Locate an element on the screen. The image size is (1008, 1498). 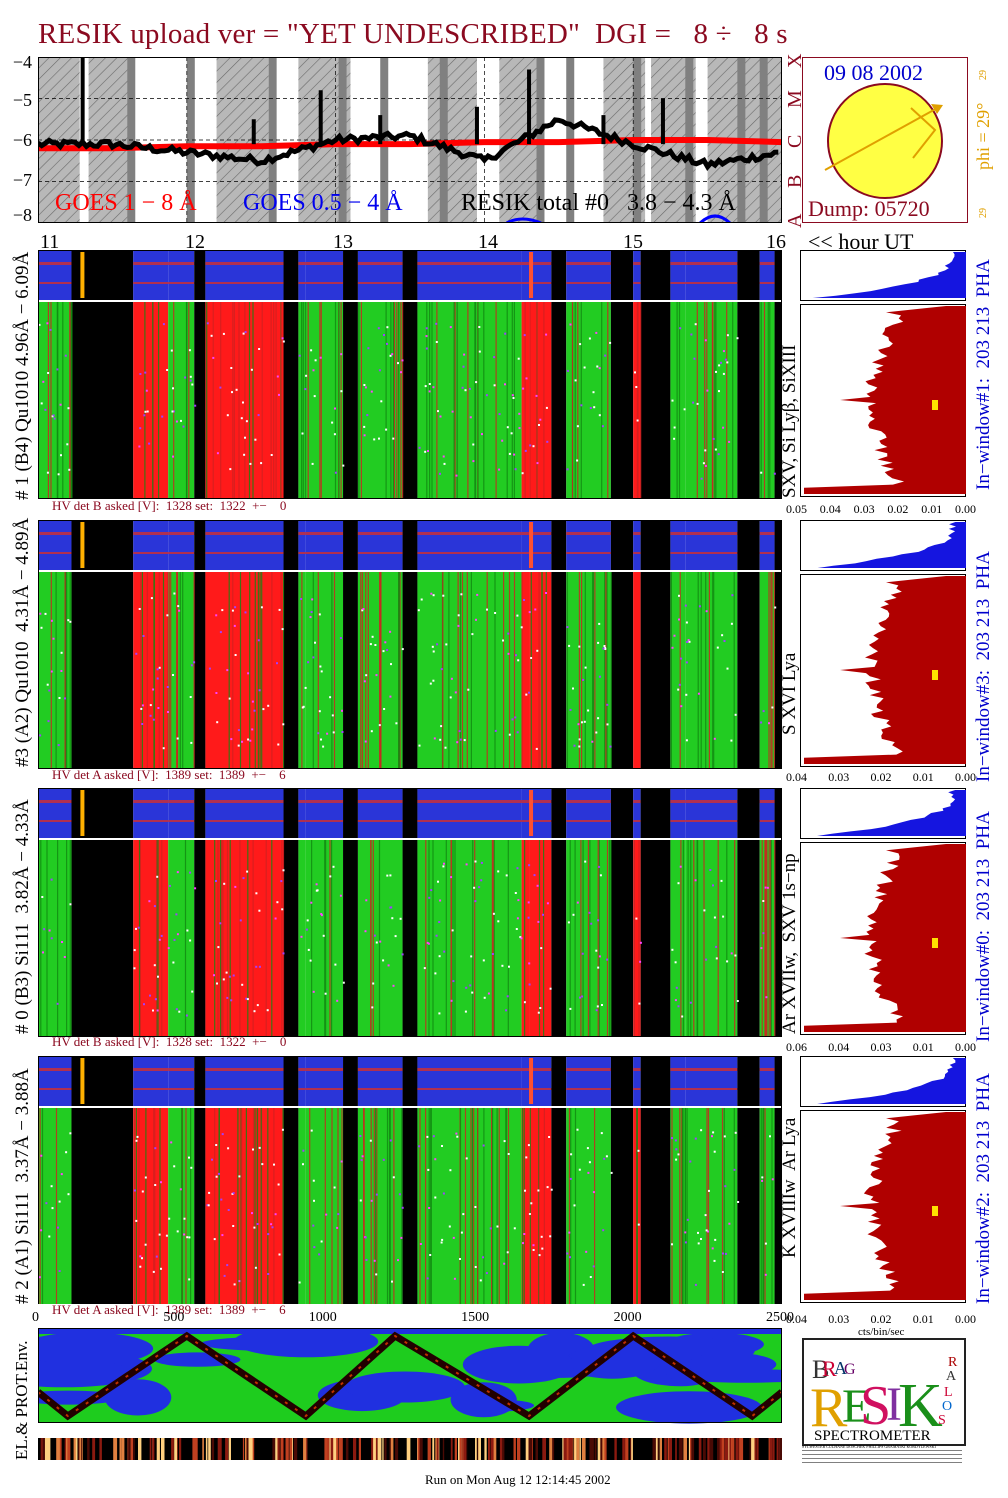
goes-1-8-series is located at coordinates (410, 144).